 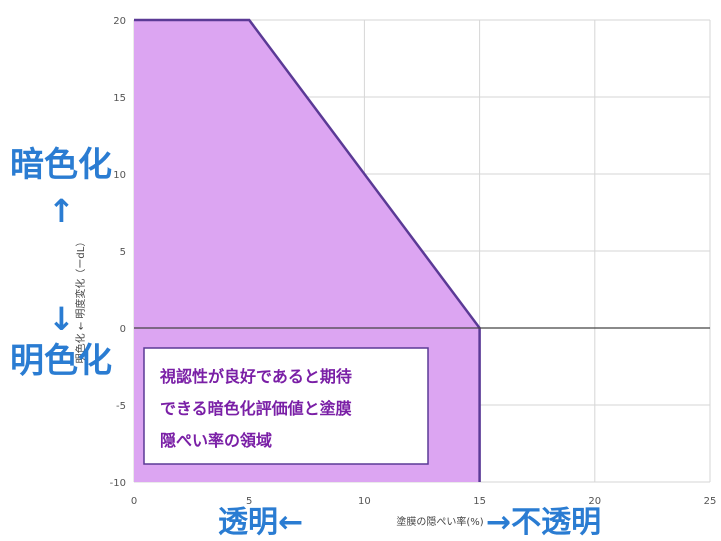 I want to click on lighten-label: 明色化, so click(x=61, y=361).